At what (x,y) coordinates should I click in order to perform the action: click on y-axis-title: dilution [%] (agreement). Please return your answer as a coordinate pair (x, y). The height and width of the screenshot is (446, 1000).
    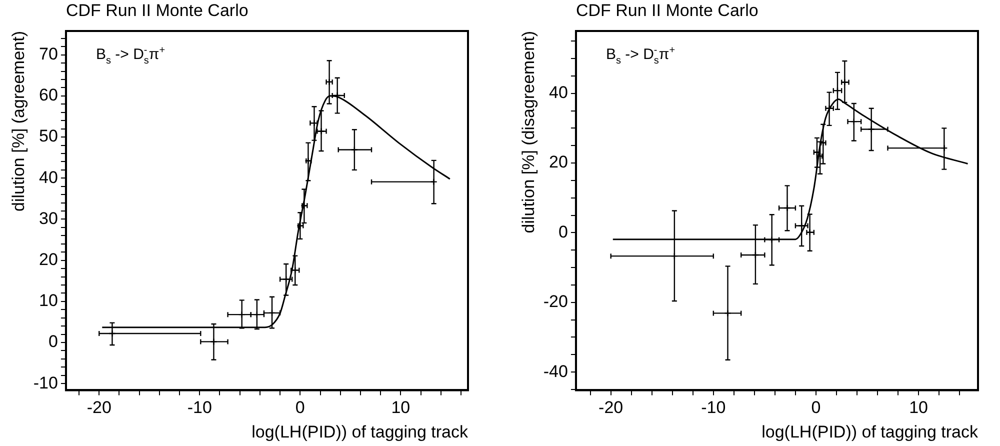
    Looking at the image, I should click on (18, 121).